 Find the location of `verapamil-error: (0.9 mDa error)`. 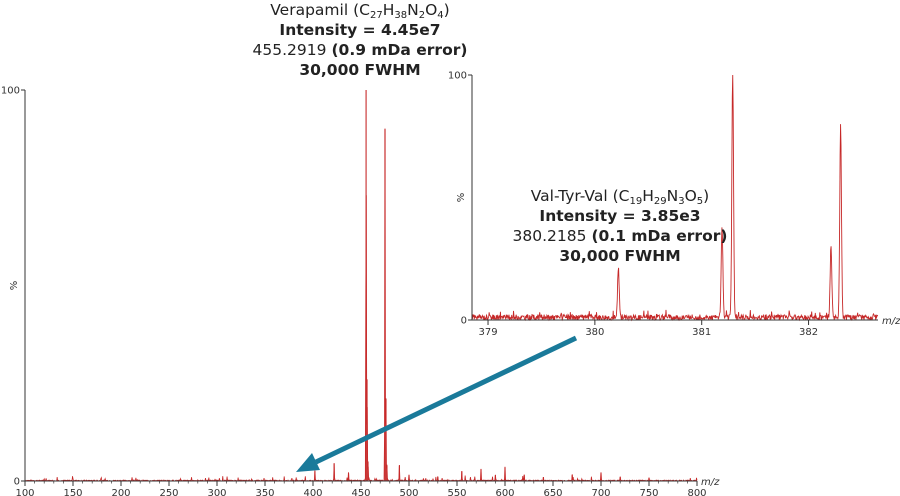

verapamil-error: (0.9 mDa error) is located at coordinates (399, 50).